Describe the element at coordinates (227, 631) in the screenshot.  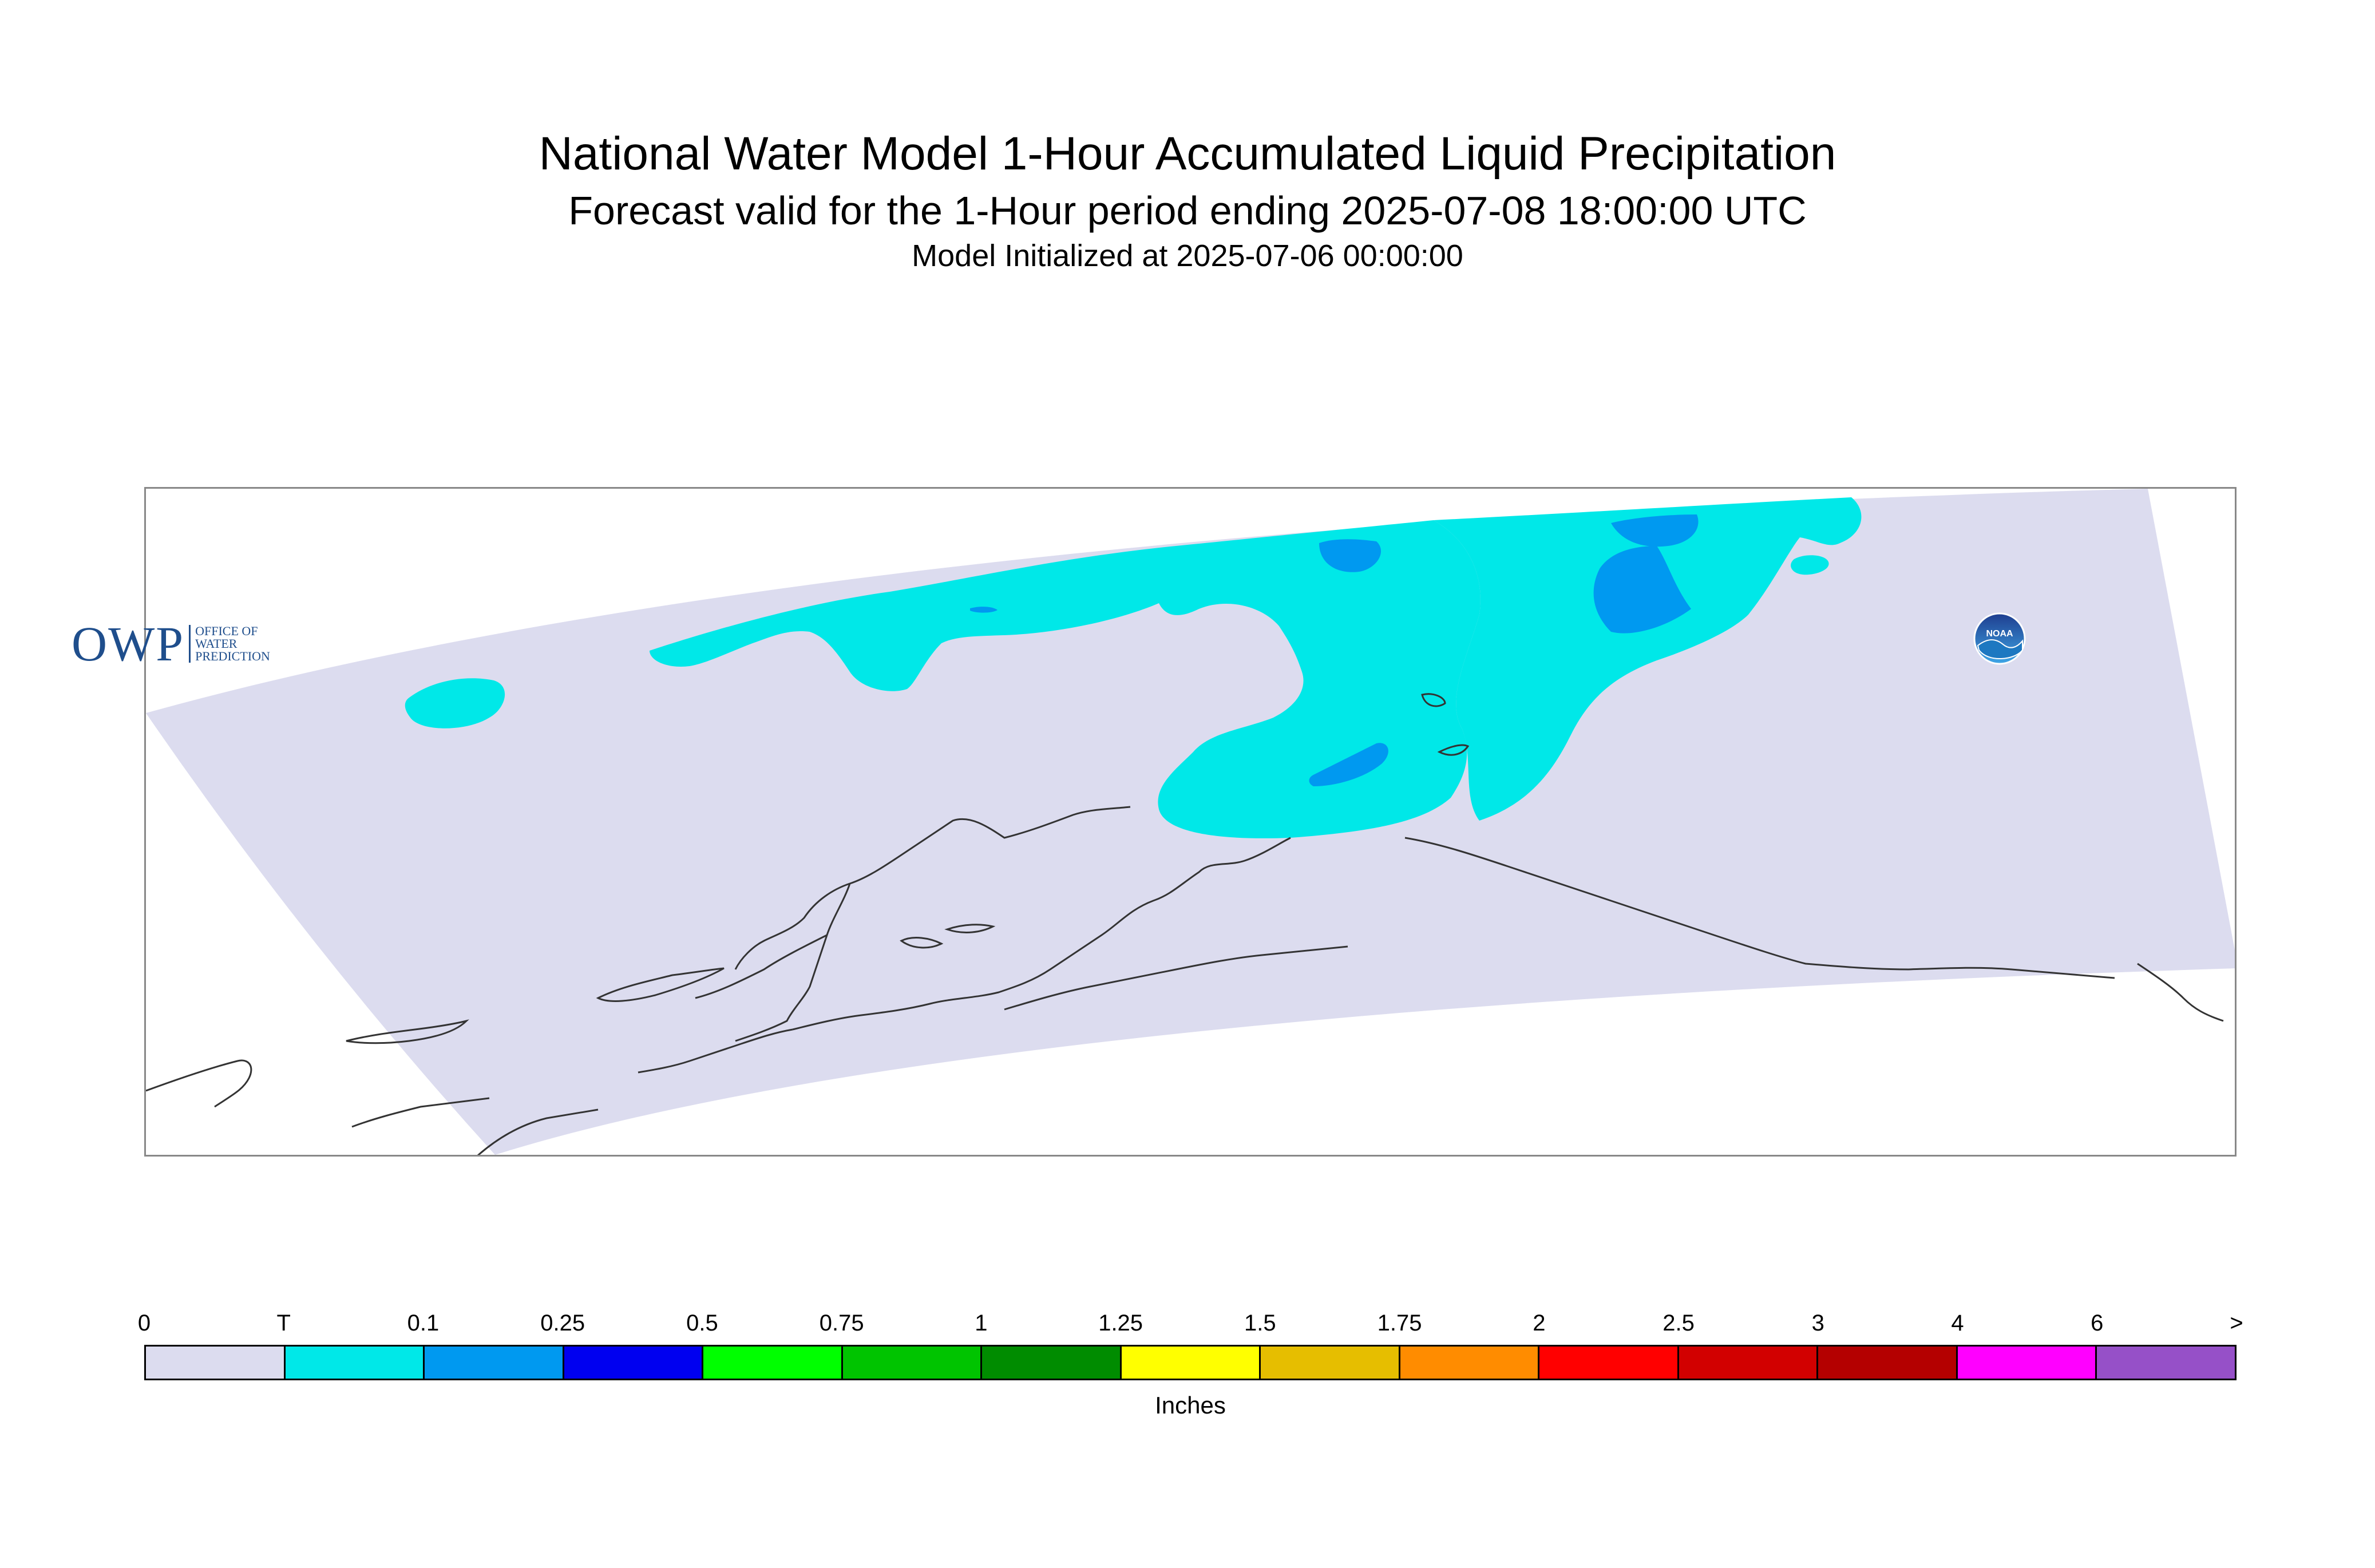
I see `owp-logo-line: OFFICE OF` at that location.